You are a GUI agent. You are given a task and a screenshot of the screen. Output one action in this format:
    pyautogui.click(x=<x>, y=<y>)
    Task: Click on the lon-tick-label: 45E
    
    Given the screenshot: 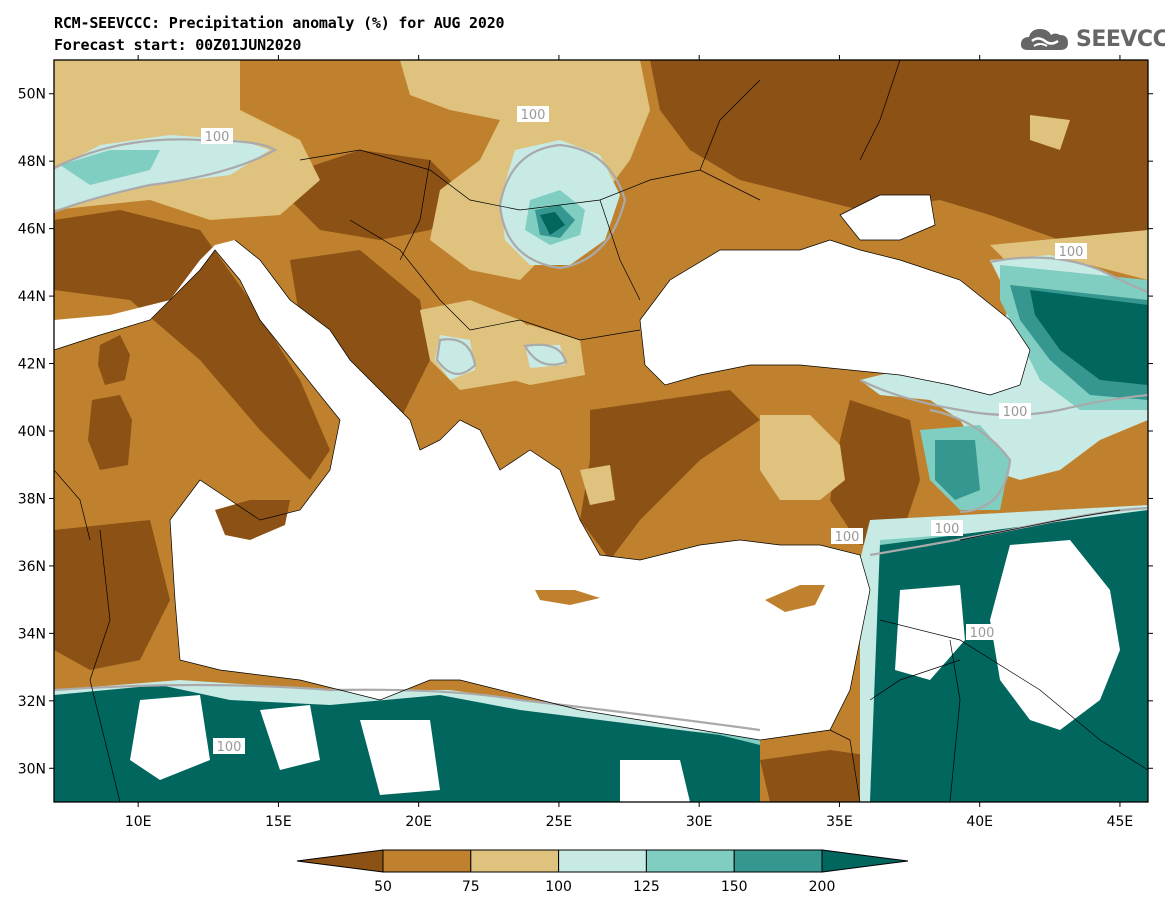 What is the action you would take?
    pyautogui.click(x=1120, y=822)
    